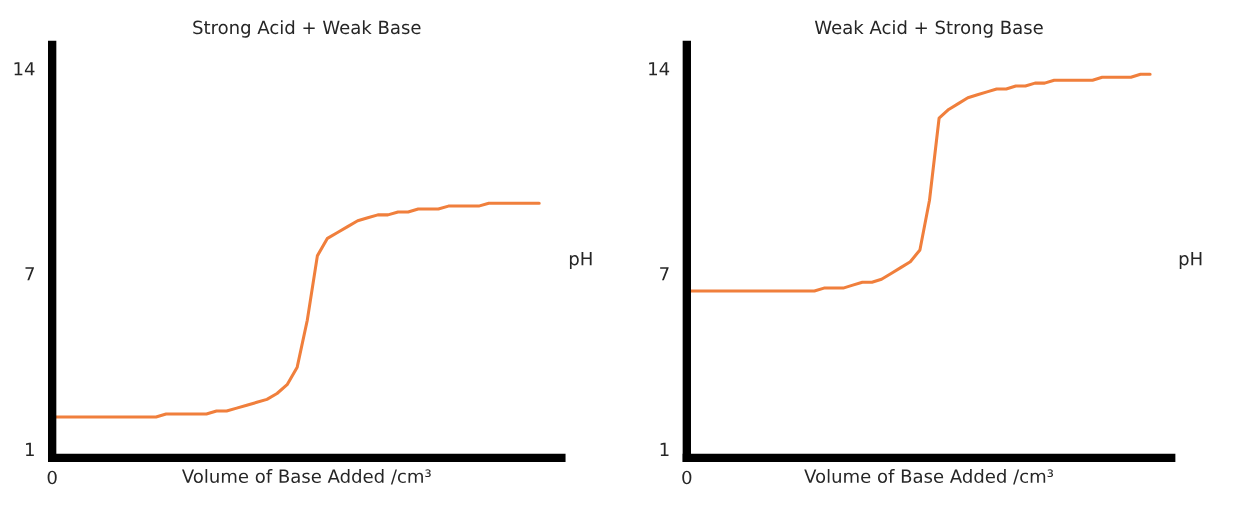  I want to click on chart-title: Strong Acid + Weak Base, so click(307, 29).